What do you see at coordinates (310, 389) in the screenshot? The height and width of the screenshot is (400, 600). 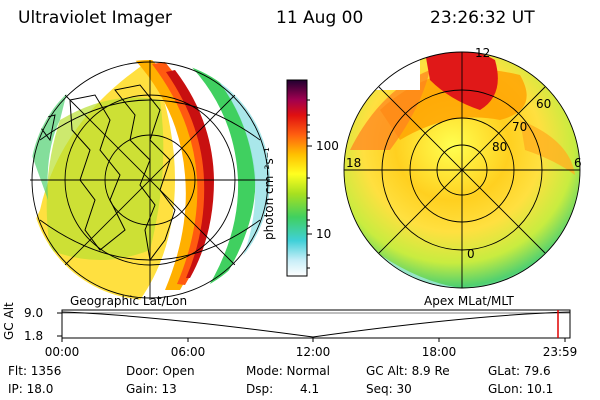 I see `info-dsp-value: 4.1` at bounding box center [310, 389].